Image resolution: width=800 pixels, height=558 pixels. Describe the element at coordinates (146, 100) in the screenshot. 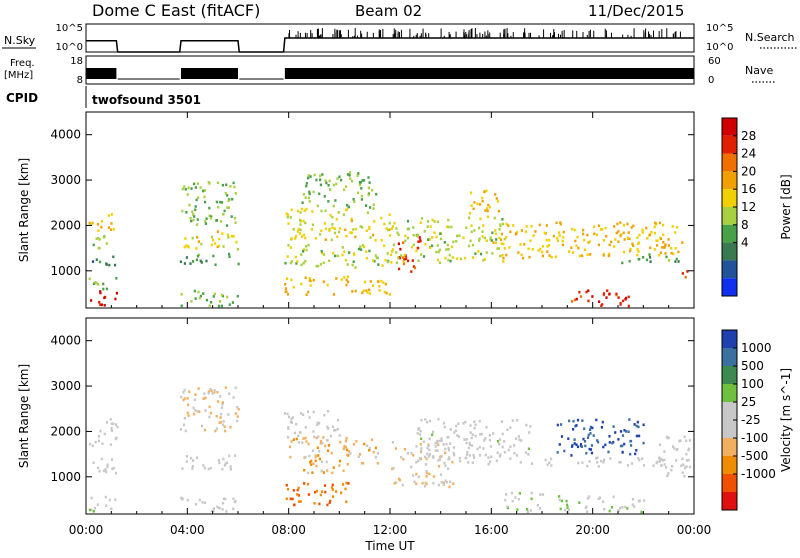

I see `cpid-program: twofsound 3501` at that location.